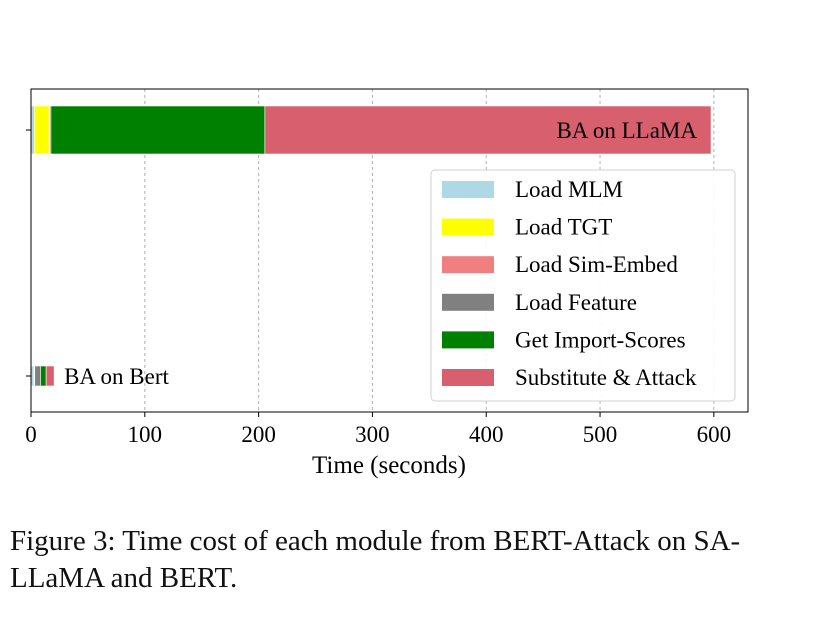  What do you see at coordinates (626, 130) in the screenshot?
I see `category-label: BA on LLaMA` at bounding box center [626, 130].